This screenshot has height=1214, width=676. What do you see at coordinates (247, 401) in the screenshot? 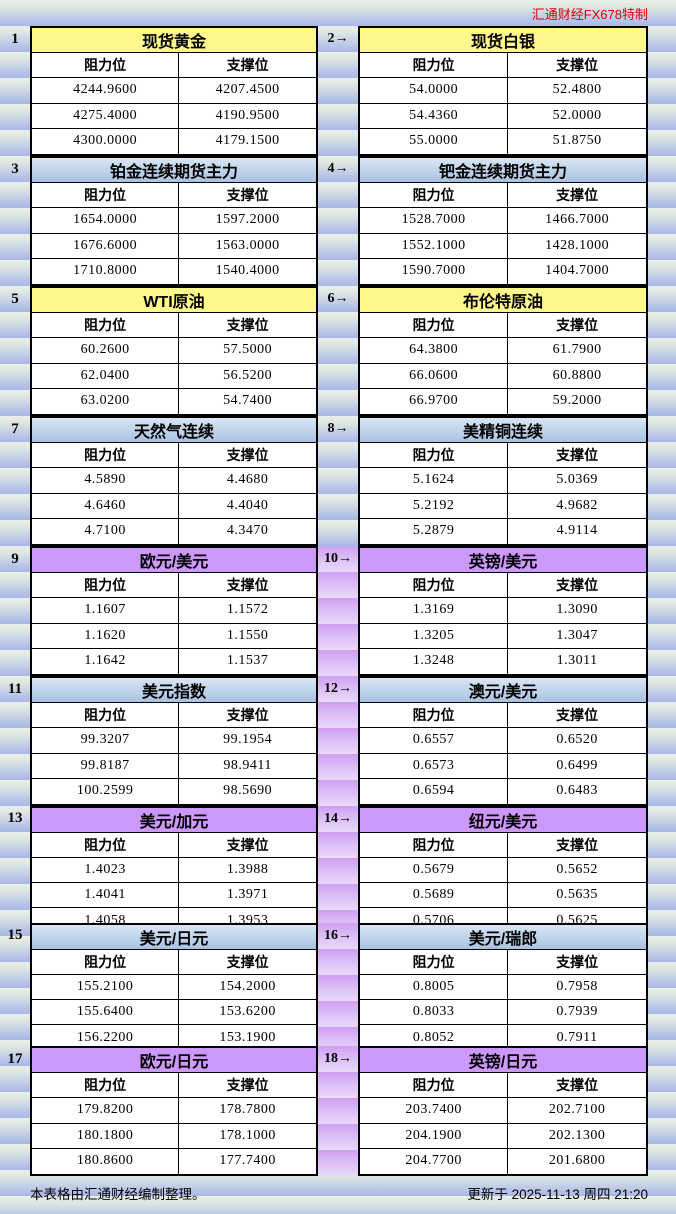
I see `support-value: 54.7400` at bounding box center [247, 401].